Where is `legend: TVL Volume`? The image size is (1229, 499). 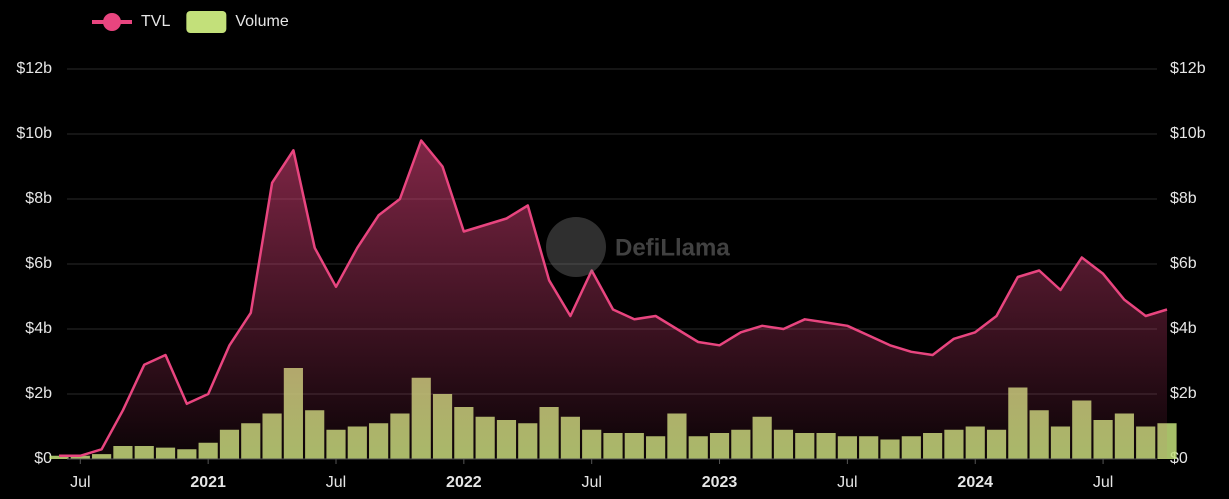 legend: TVL Volume is located at coordinates (190, 22).